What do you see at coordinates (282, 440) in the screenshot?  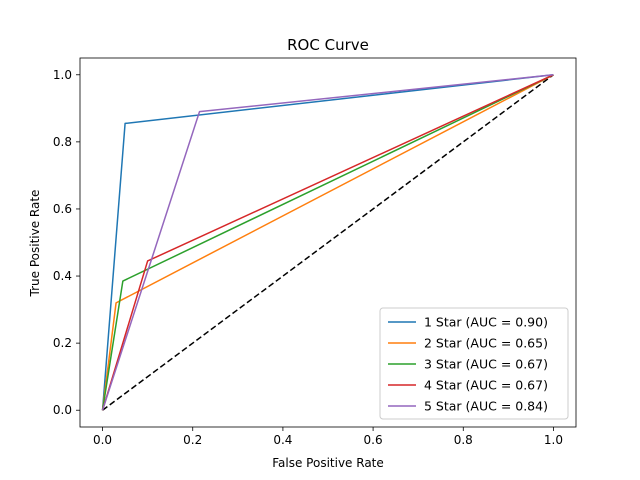 I see `x-tick-label: 0.4` at bounding box center [282, 440].